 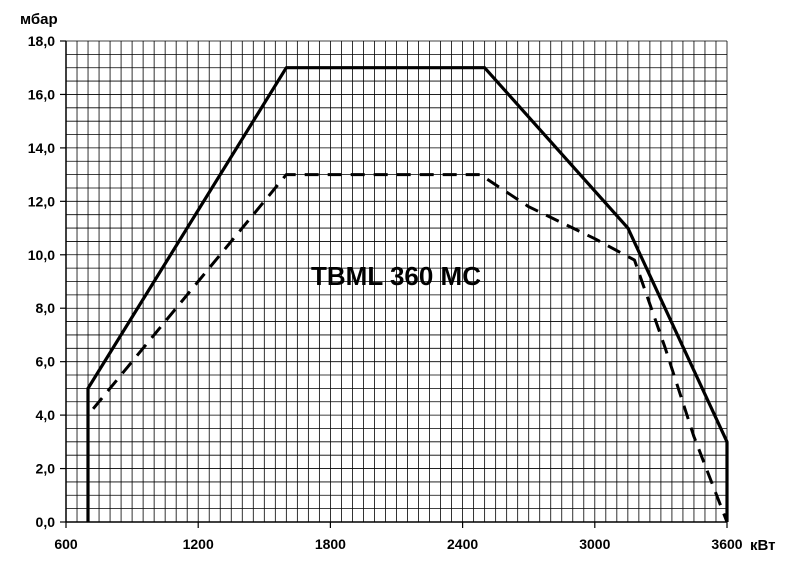 I want to click on x-tick-label: 2400, so click(x=462, y=544).